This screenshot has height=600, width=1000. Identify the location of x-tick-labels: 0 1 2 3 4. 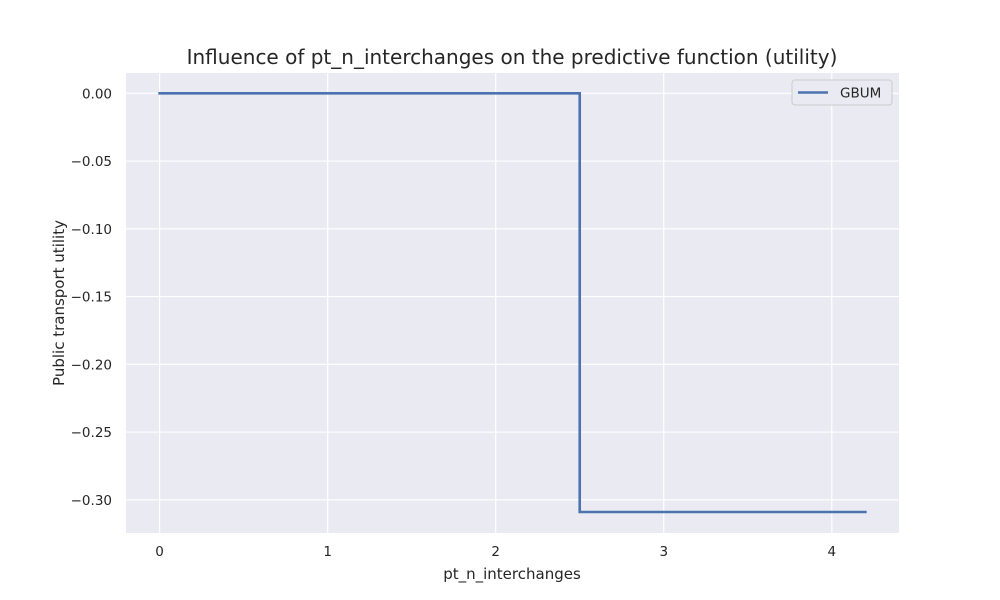
(495, 552).